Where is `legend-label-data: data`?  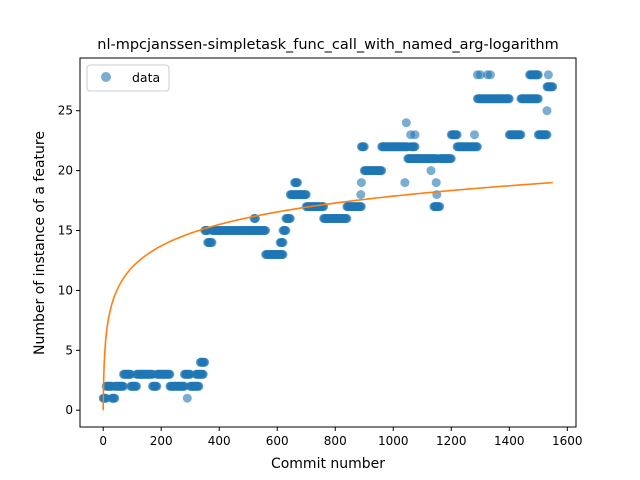 legend-label-data: data is located at coordinates (146, 77).